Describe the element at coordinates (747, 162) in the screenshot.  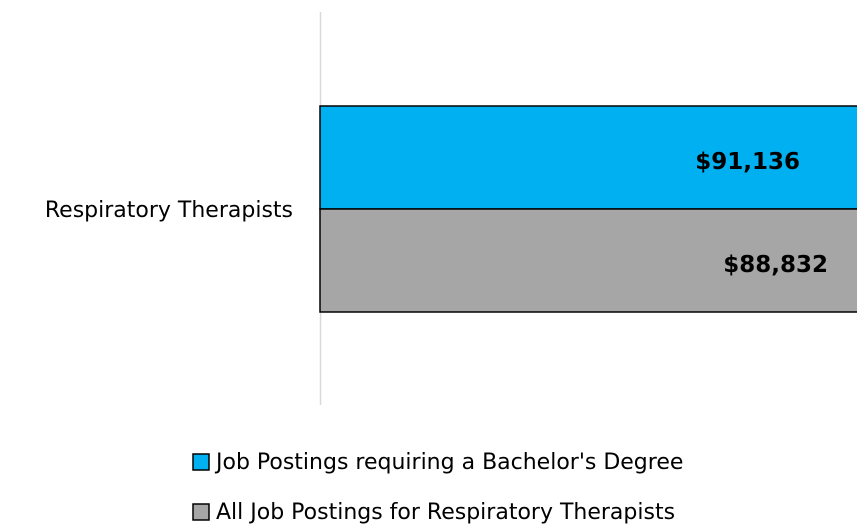
I see `value-label: $91,136` at that location.